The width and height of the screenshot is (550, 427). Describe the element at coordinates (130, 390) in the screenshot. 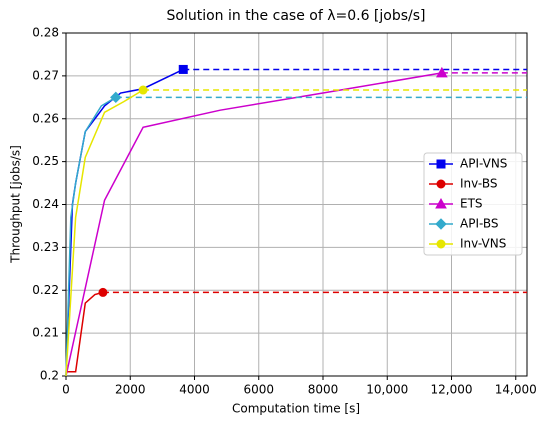

I see `x-tick-label: 2000` at that location.